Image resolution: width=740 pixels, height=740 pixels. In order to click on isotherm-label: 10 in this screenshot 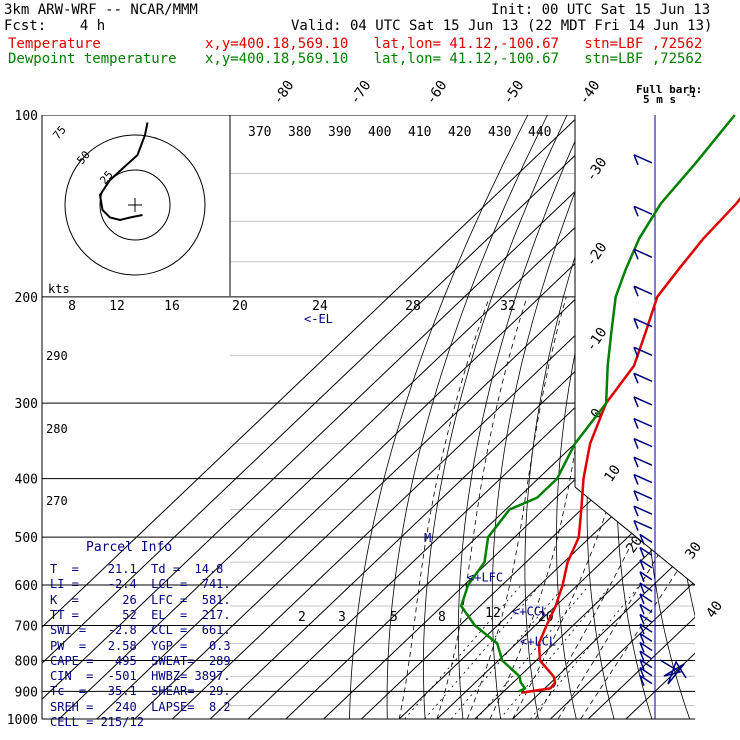, I will do `click(612, 473)`.